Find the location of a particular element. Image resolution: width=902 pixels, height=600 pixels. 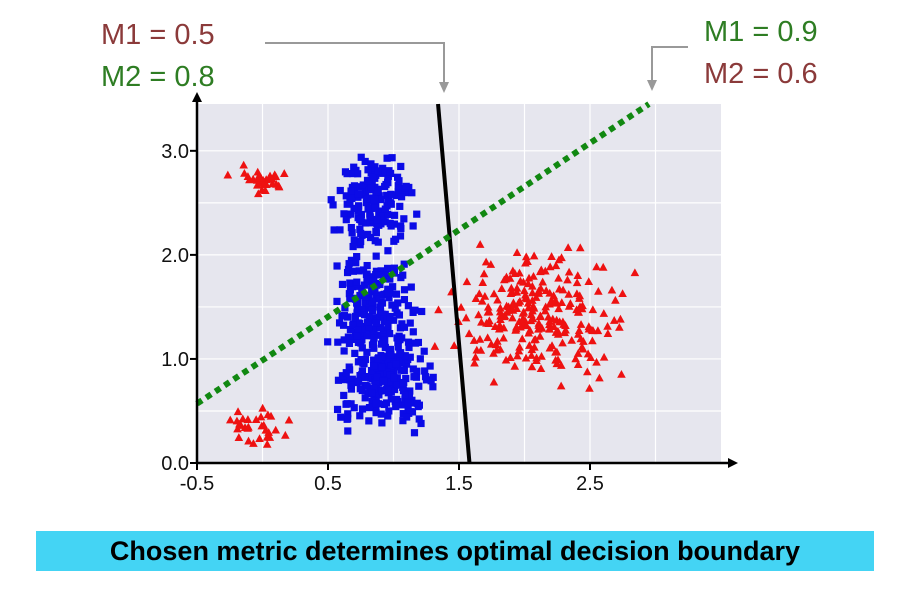

right-m1-annotation: M1 = 0.9 is located at coordinates (761, 32).